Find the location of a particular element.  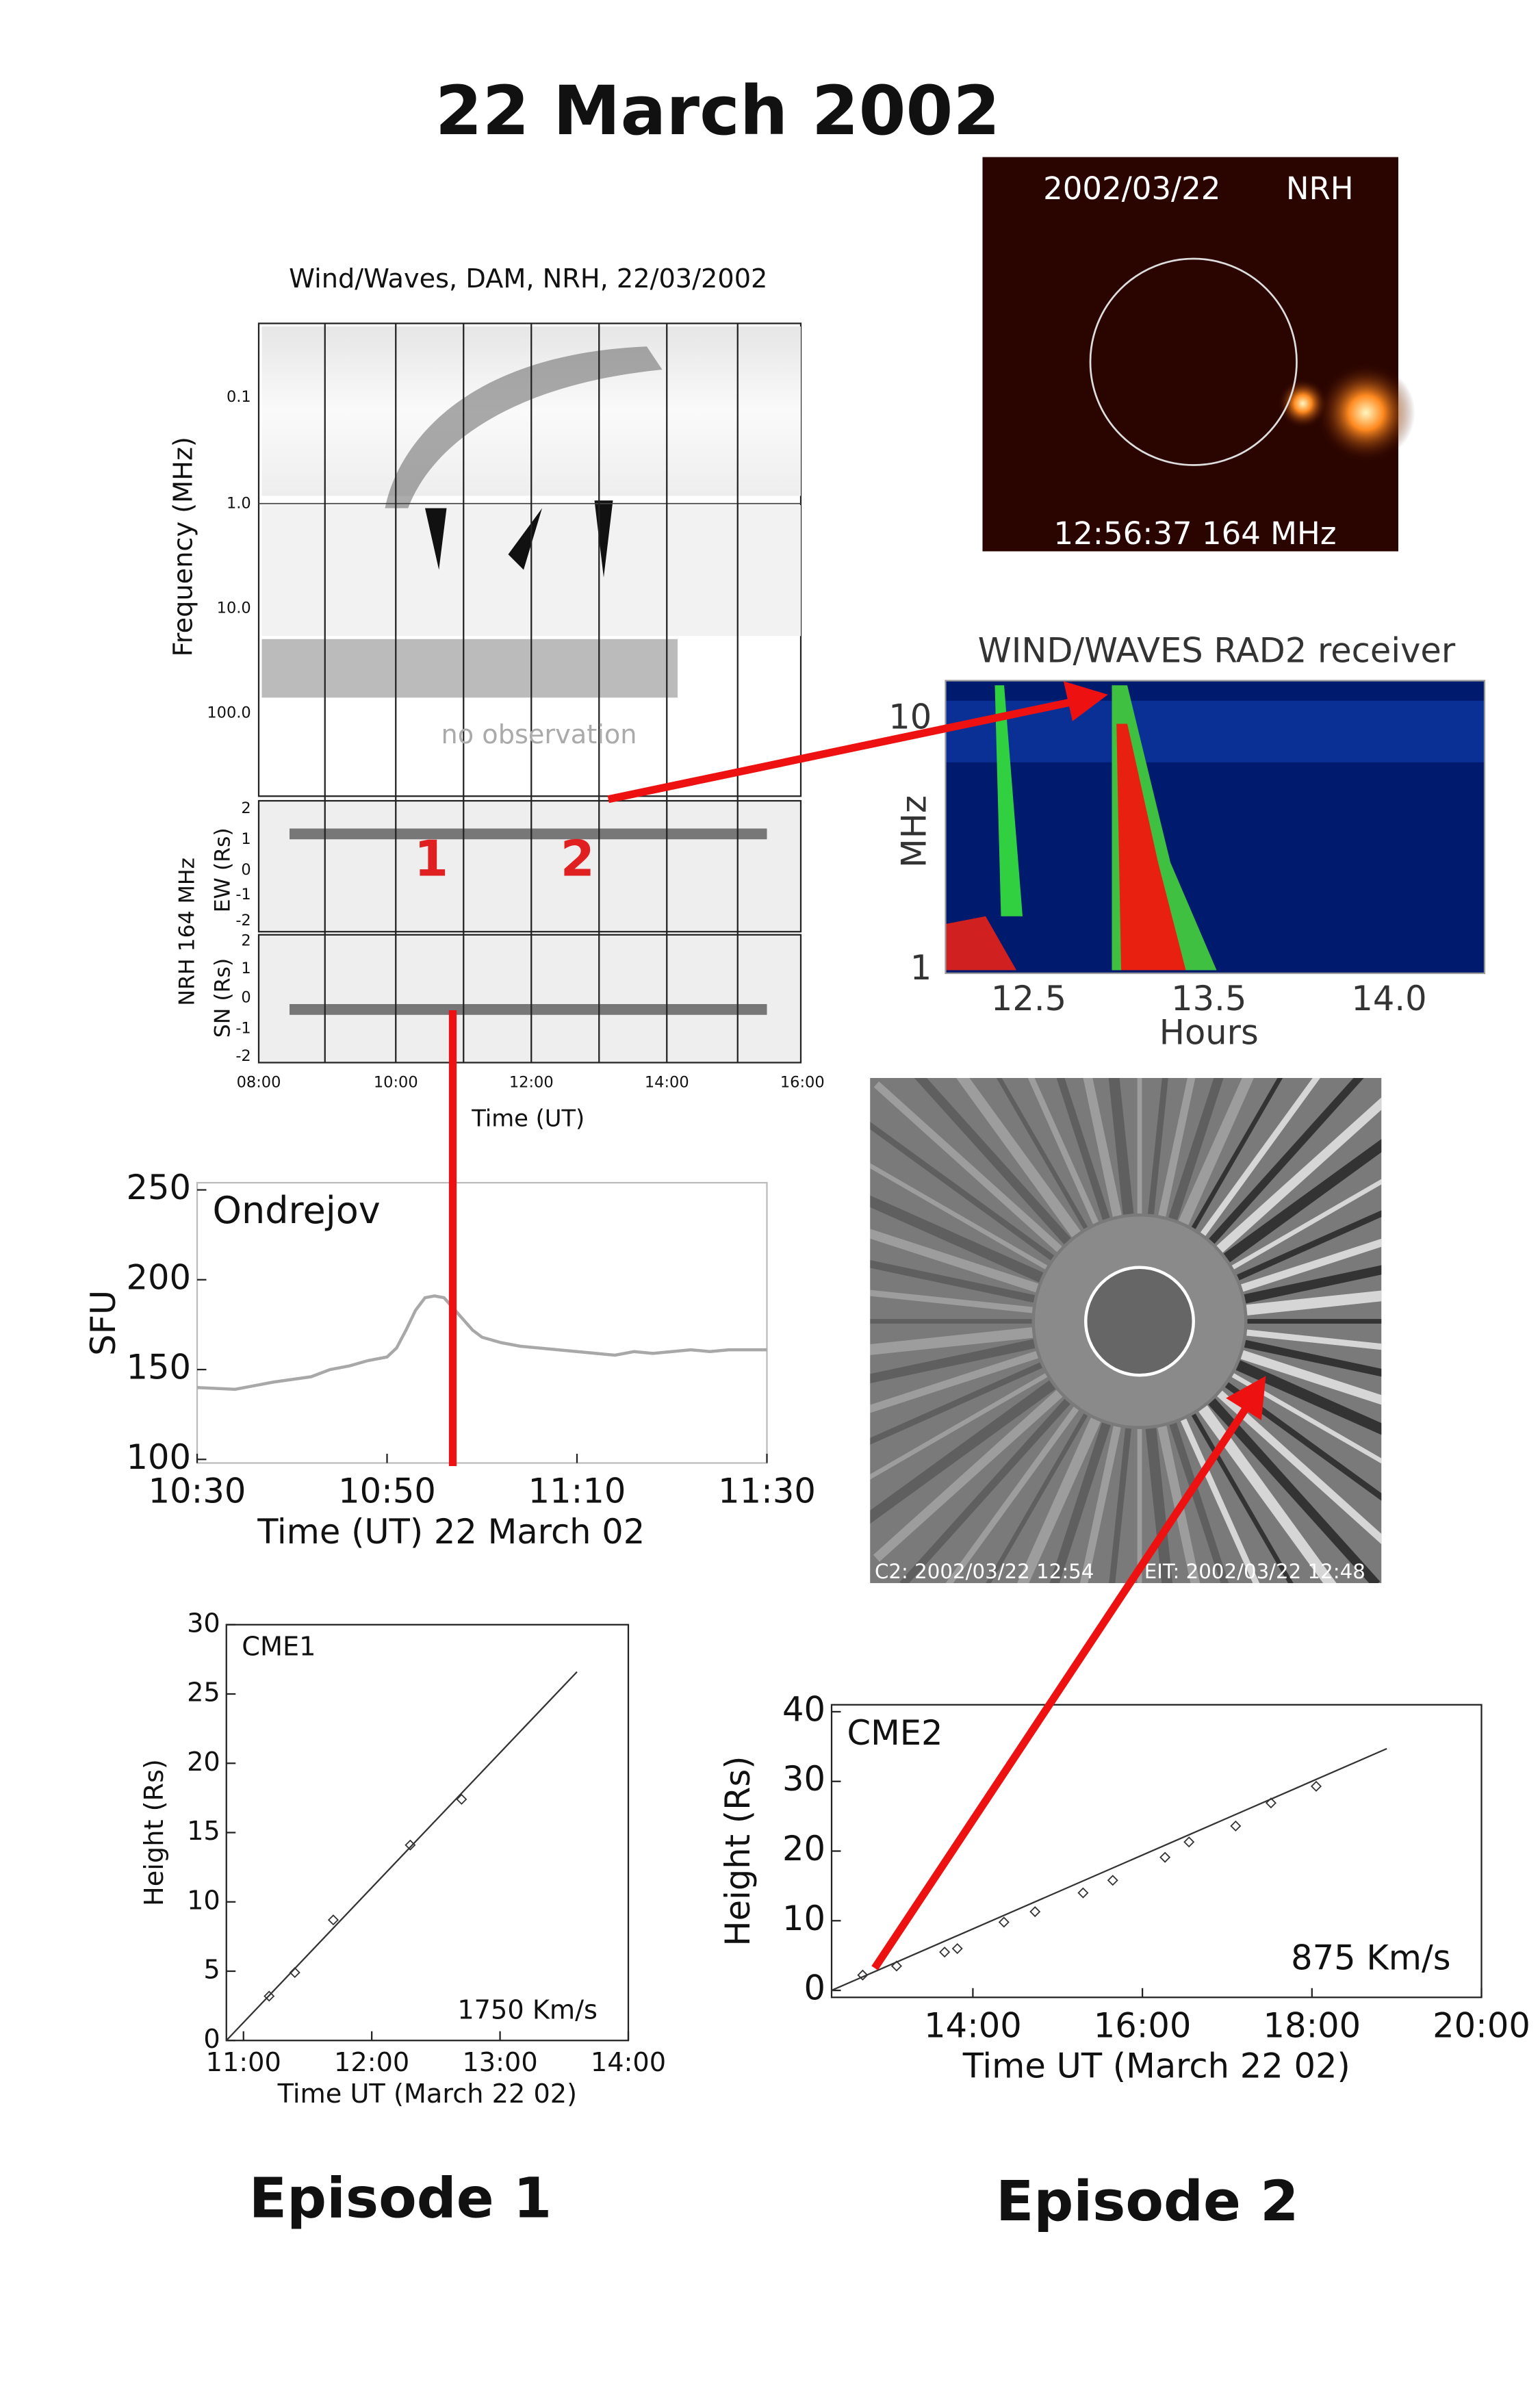

x-tick-label: 10:00 is located at coordinates (396, 1082).